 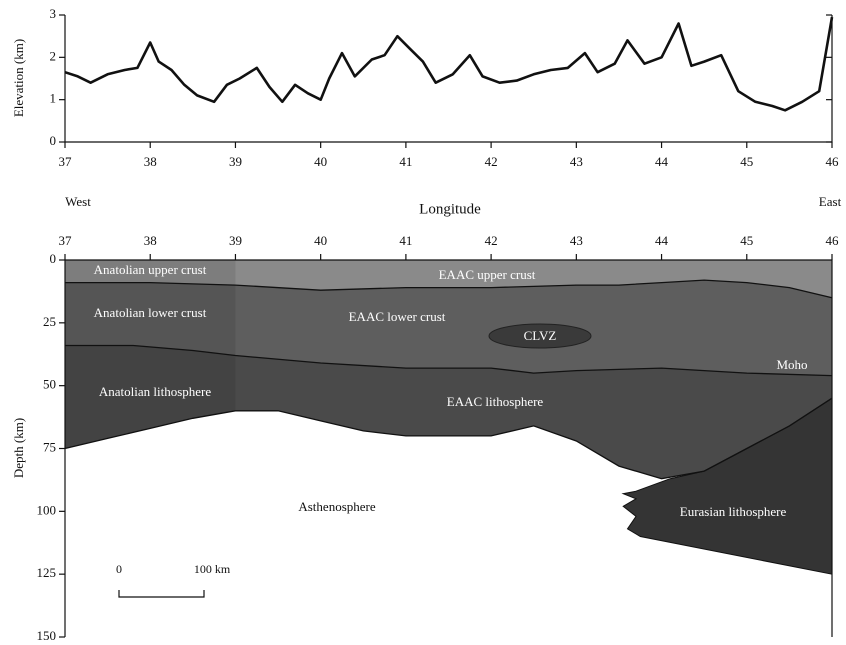 What do you see at coordinates (336, 506) in the screenshot?
I see `region-label: Asthenosphere` at bounding box center [336, 506].